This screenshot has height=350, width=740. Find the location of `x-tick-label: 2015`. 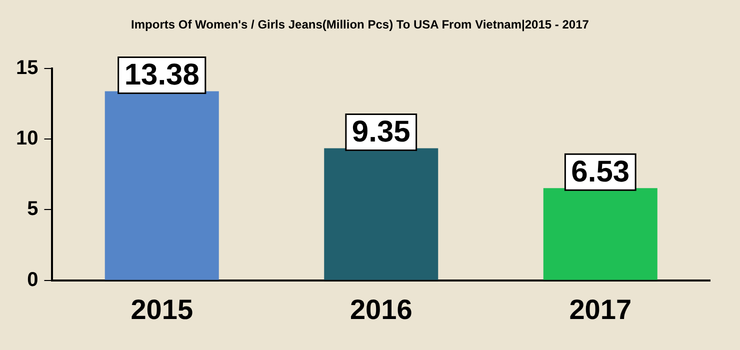

x-tick-label: 2015 is located at coordinates (162, 309).